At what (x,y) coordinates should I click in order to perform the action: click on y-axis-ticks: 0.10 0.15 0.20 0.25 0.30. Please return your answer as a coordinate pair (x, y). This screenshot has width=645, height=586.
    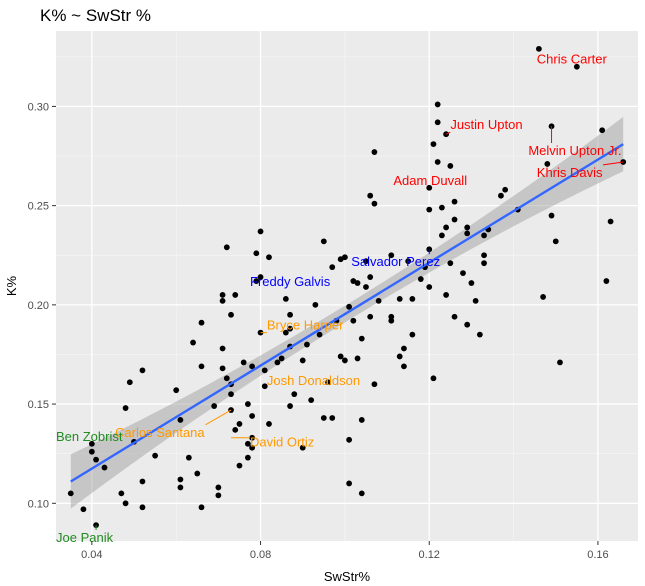
    Looking at the image, I should click on (42, 305).